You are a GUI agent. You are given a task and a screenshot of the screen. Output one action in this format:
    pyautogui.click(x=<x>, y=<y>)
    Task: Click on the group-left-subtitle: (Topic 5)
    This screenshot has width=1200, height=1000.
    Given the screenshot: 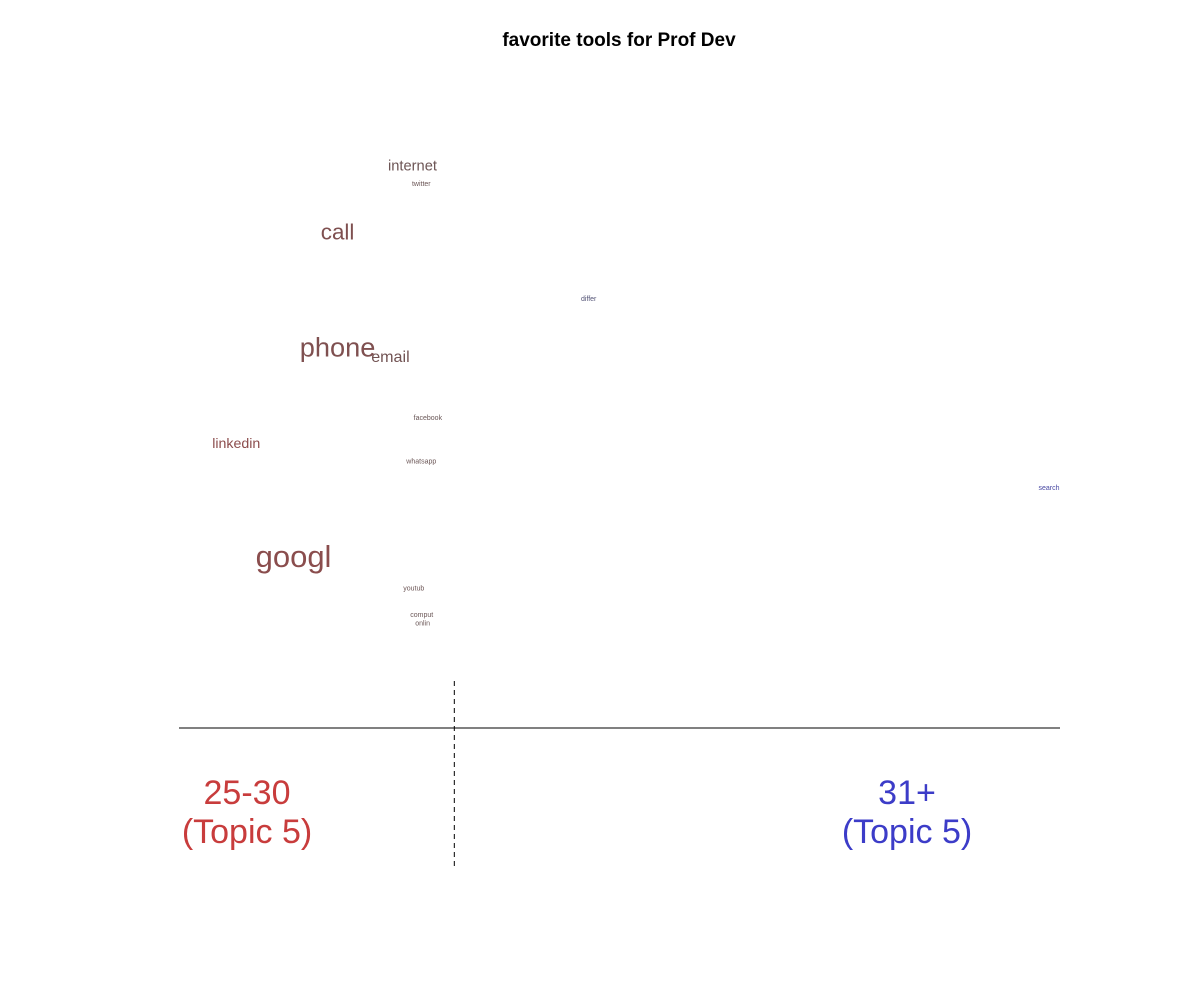 What is the action you would take?
    pyautogui.click(x=247, y=832)
    